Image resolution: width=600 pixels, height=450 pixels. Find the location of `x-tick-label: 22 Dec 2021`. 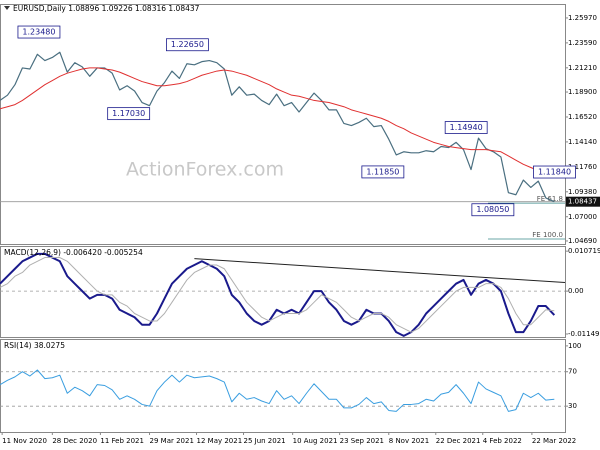

x-tick-label: 22 Dec 2021 is located at coordinates (458, 441).